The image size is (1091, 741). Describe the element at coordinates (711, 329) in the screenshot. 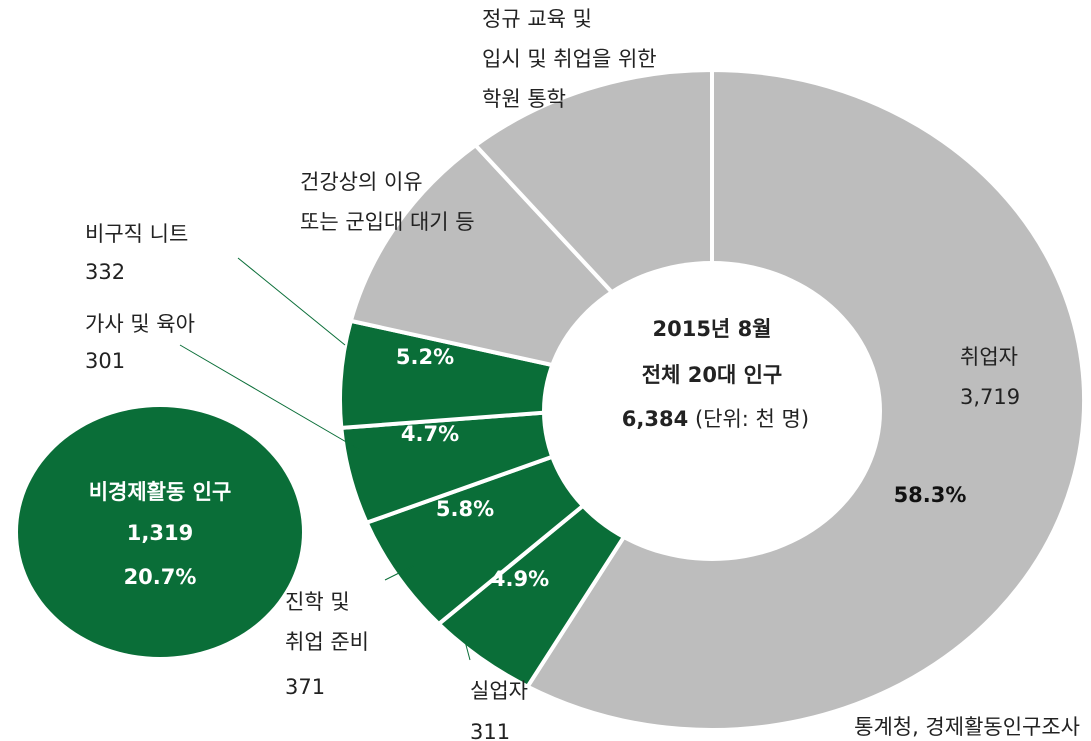

I see `center-date: 2015년 8월` at that location.